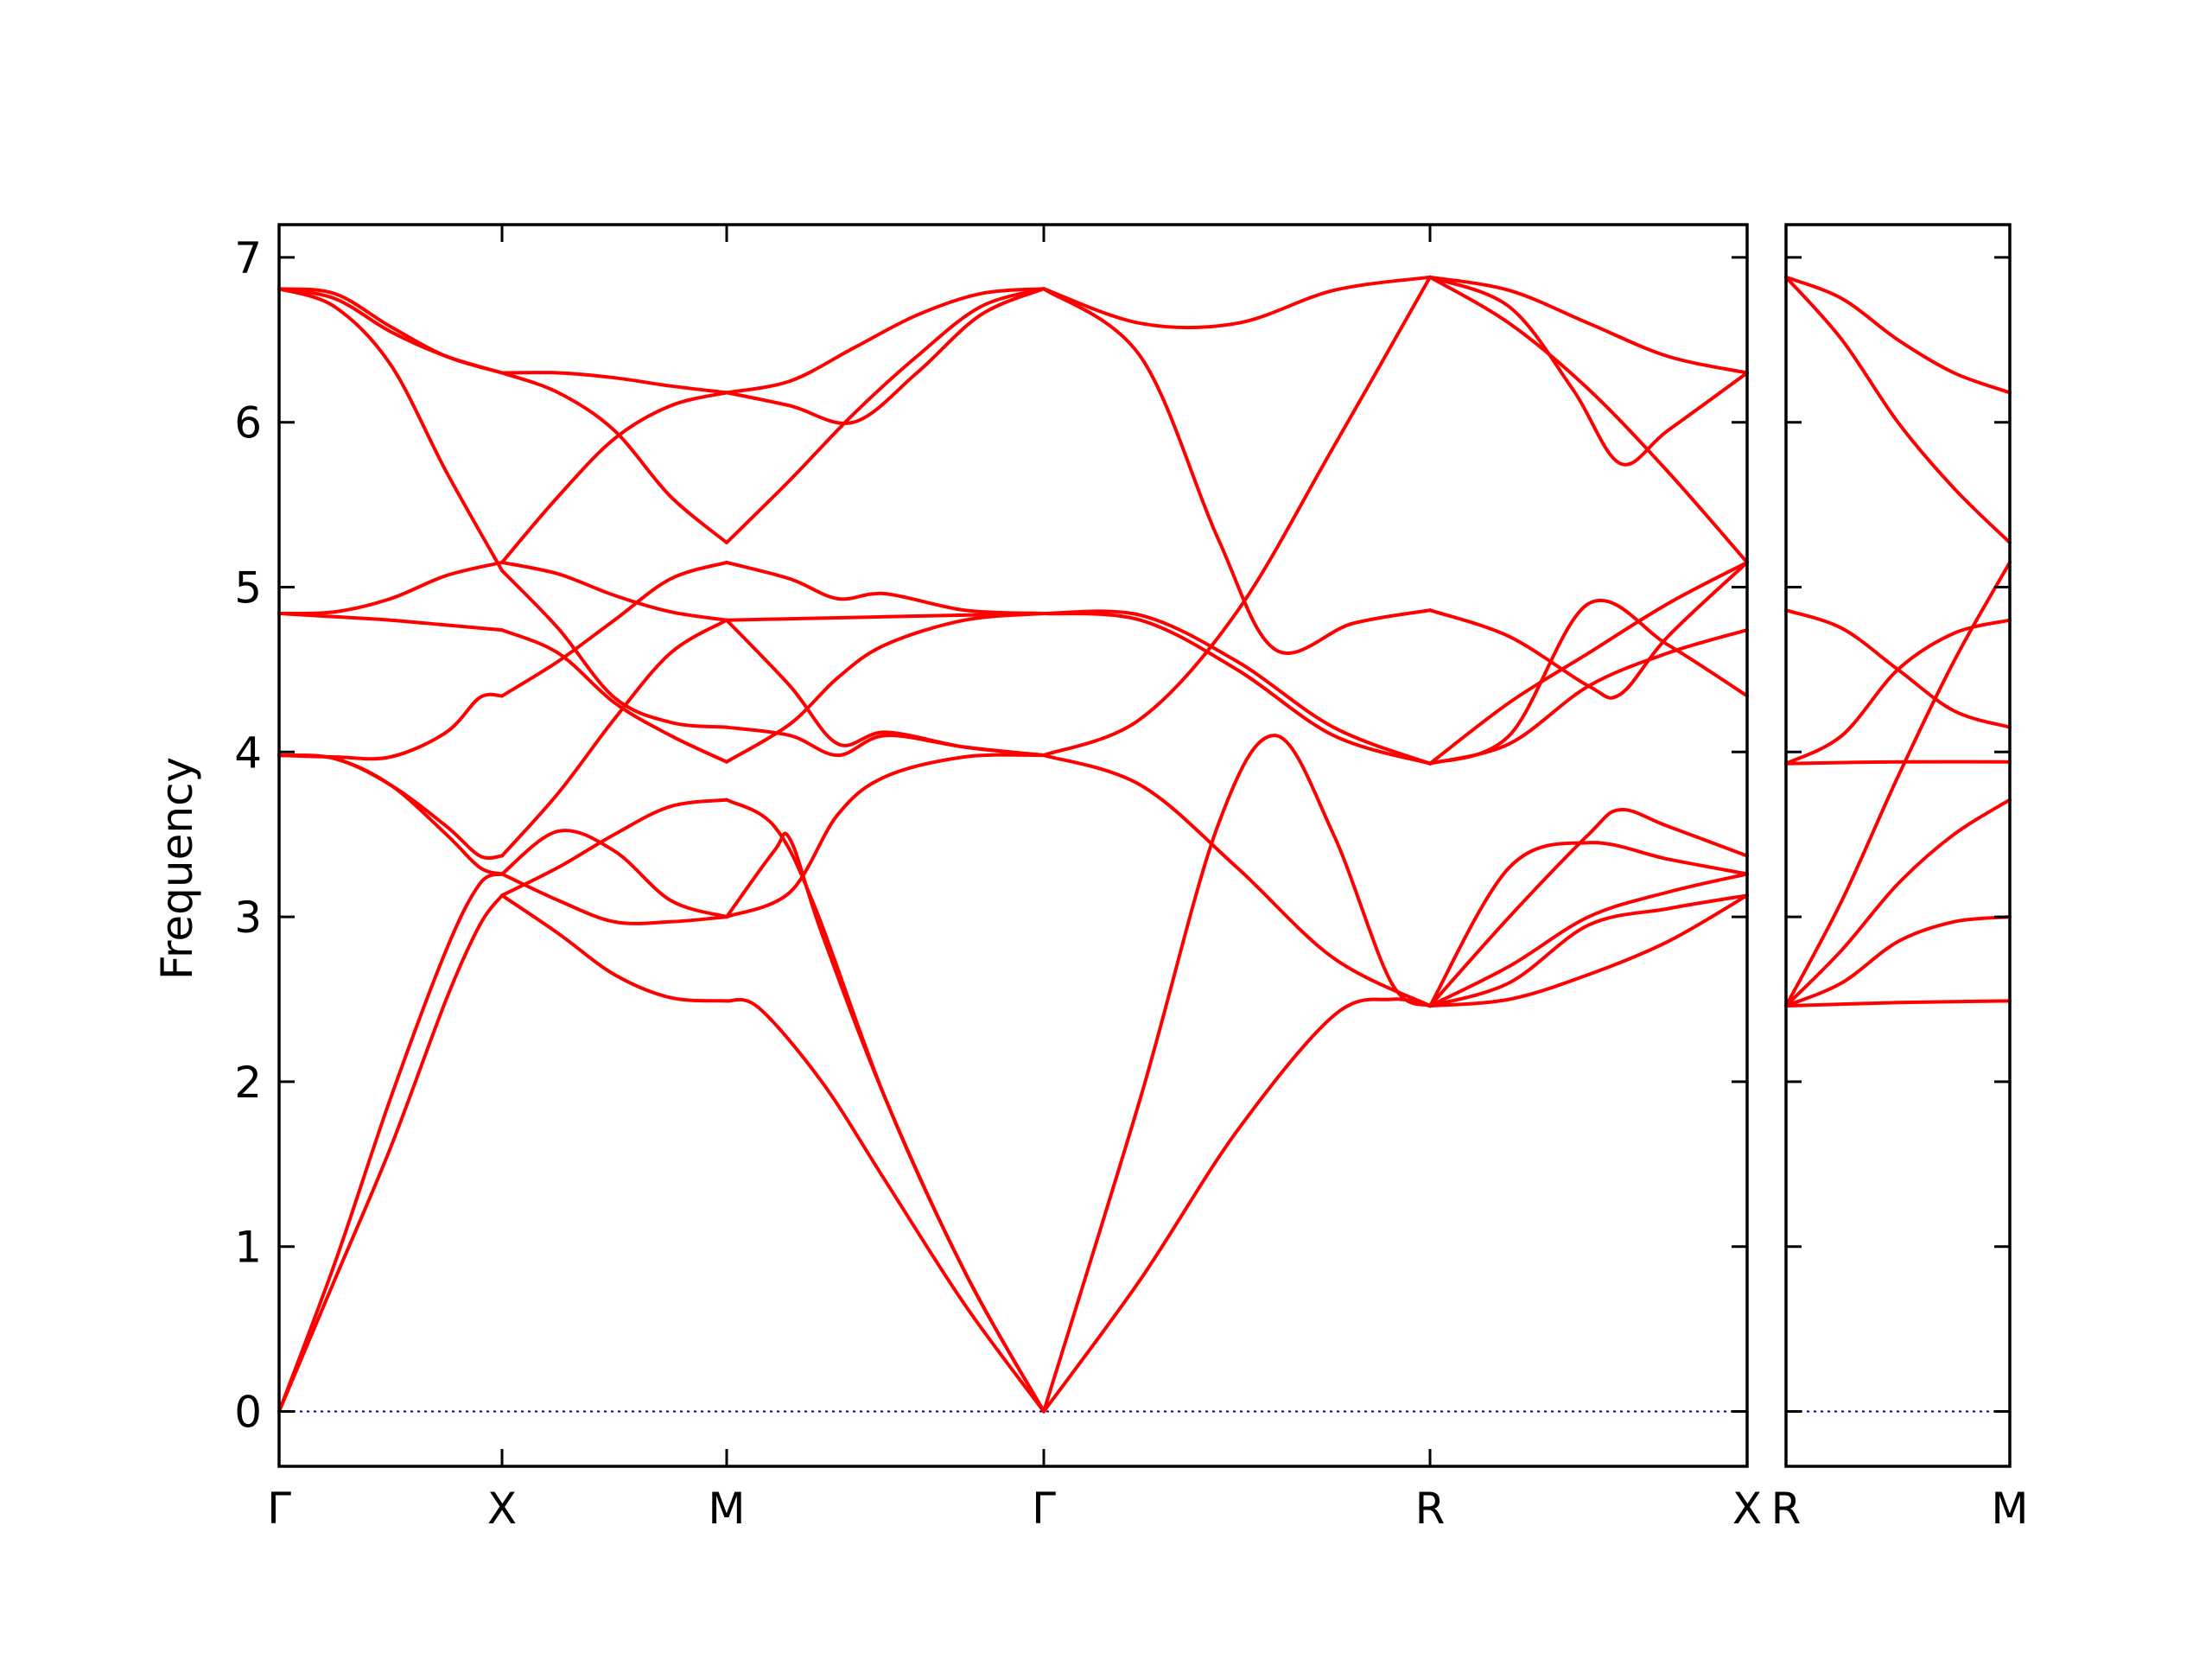 The height and width of the screenshot is (1659, 2212). Describe the element at coordinates (248, 423) in the screenshot. I see `ytick-label-6: 6` at that location.